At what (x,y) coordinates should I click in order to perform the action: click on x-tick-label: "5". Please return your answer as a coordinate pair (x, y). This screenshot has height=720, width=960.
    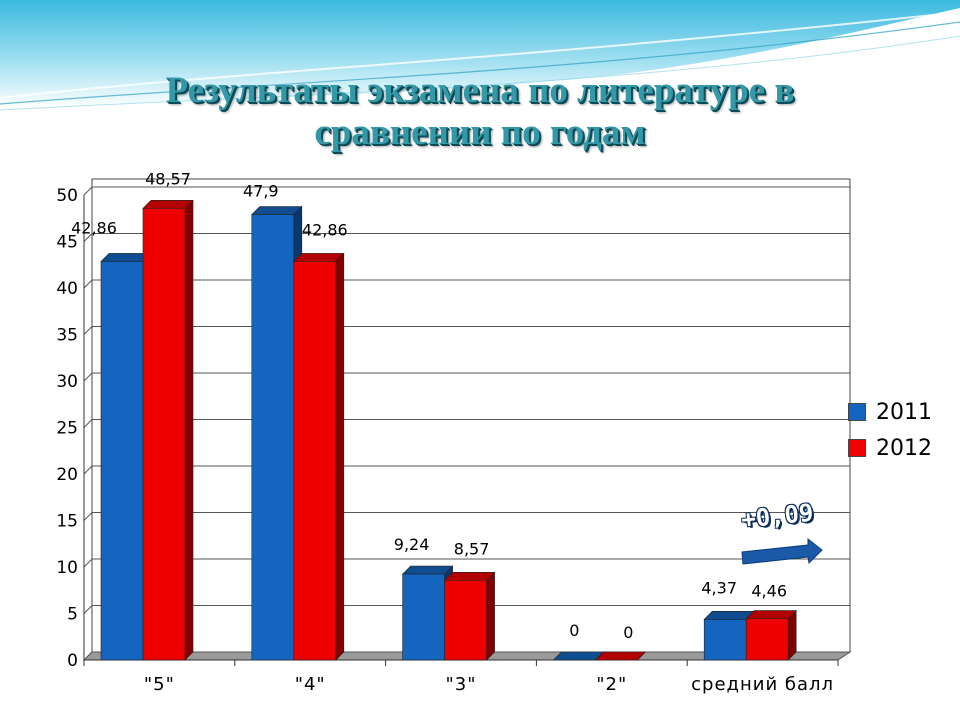
    Looking at the image, I should click on (159, 684).